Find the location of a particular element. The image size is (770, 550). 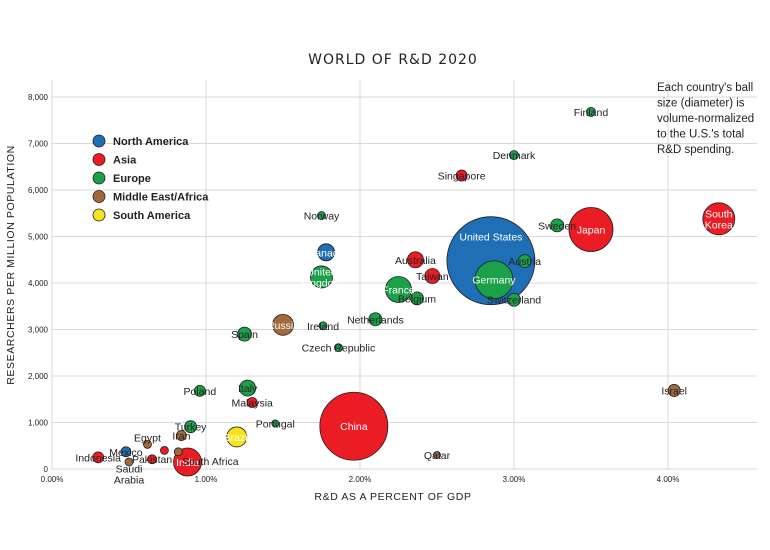

bubble-label: Sweden is located at coordinates (557, 226).